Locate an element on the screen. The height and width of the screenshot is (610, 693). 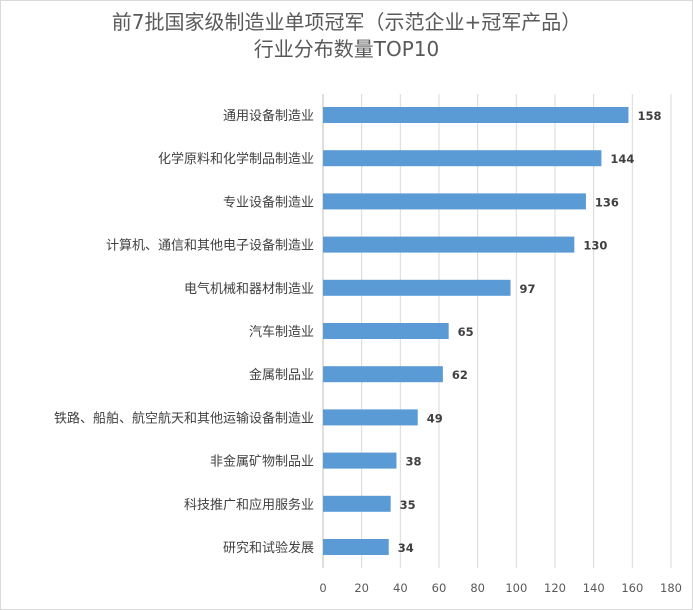
x-tick-label-20: 20 is located at coordinates (361, 588).